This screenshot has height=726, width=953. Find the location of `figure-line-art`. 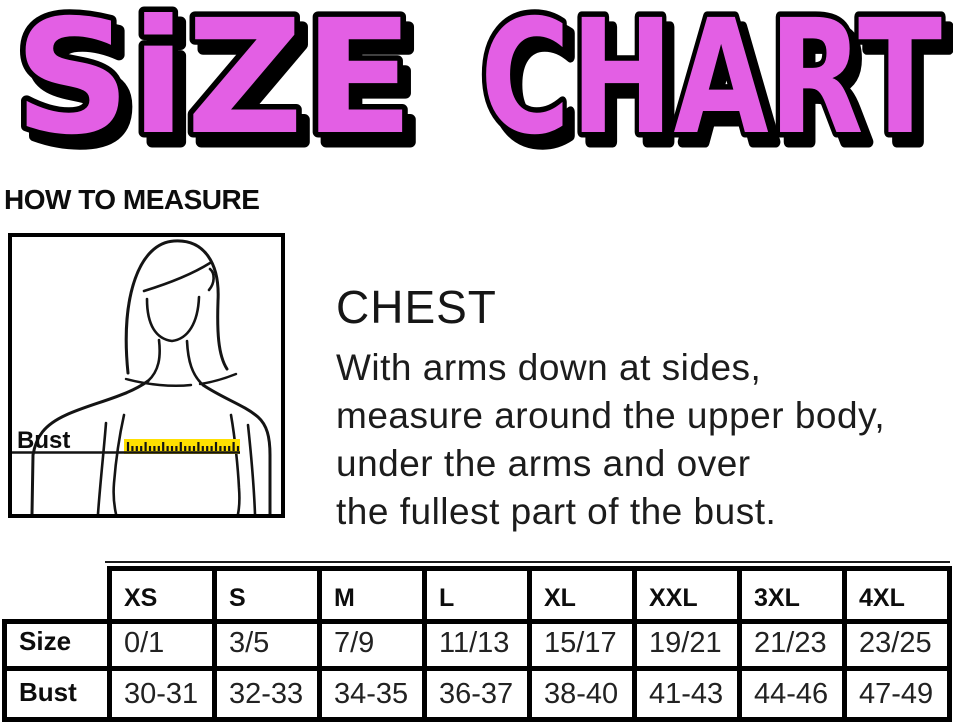

figure-line-art is located at coordinates (151, 376).